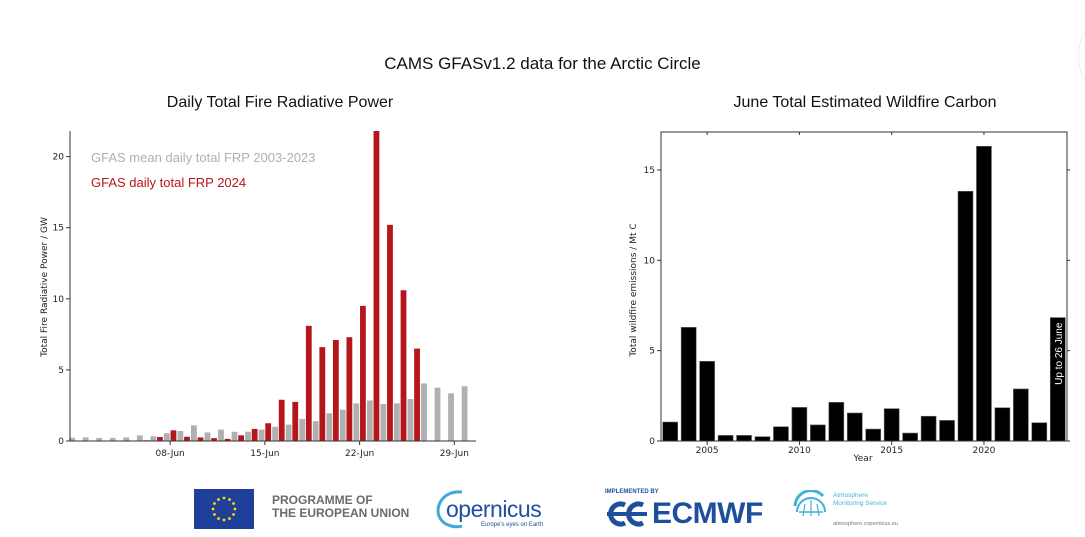 The image size is (1085, 537). What do you see at coordinates (264, 454) in the screenshot?
I see `left-x-tick-label: 15-Jun` at bounding box center [264, 454].